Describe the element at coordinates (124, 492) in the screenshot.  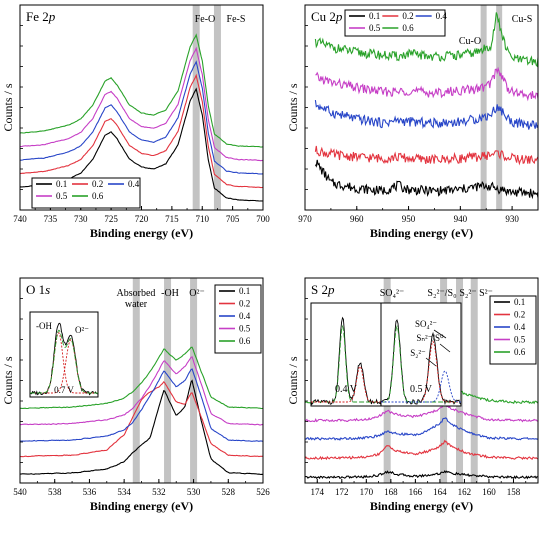
I see `x-tick-label: 534` at that location.